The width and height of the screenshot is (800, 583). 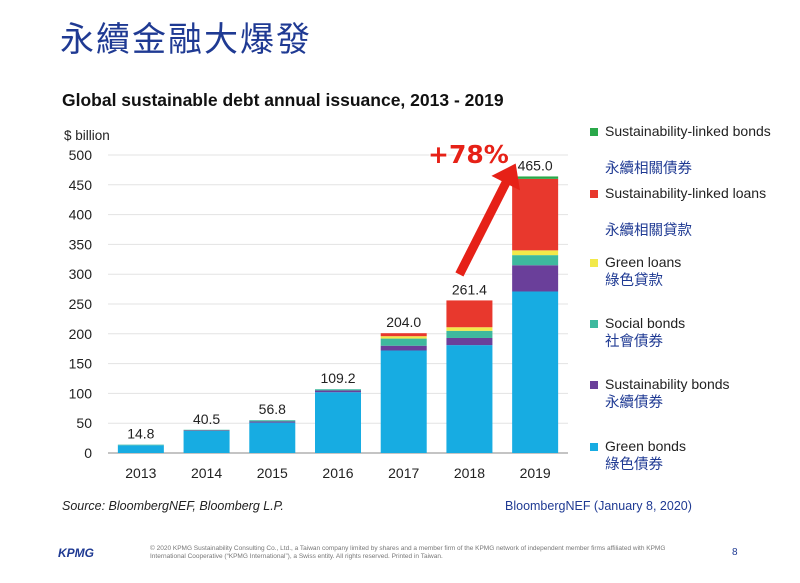 What do you see at coordinates (87, 135) in the screenshot?
I see `y-axis-label: $ billion` at bounding box center [87, 135].